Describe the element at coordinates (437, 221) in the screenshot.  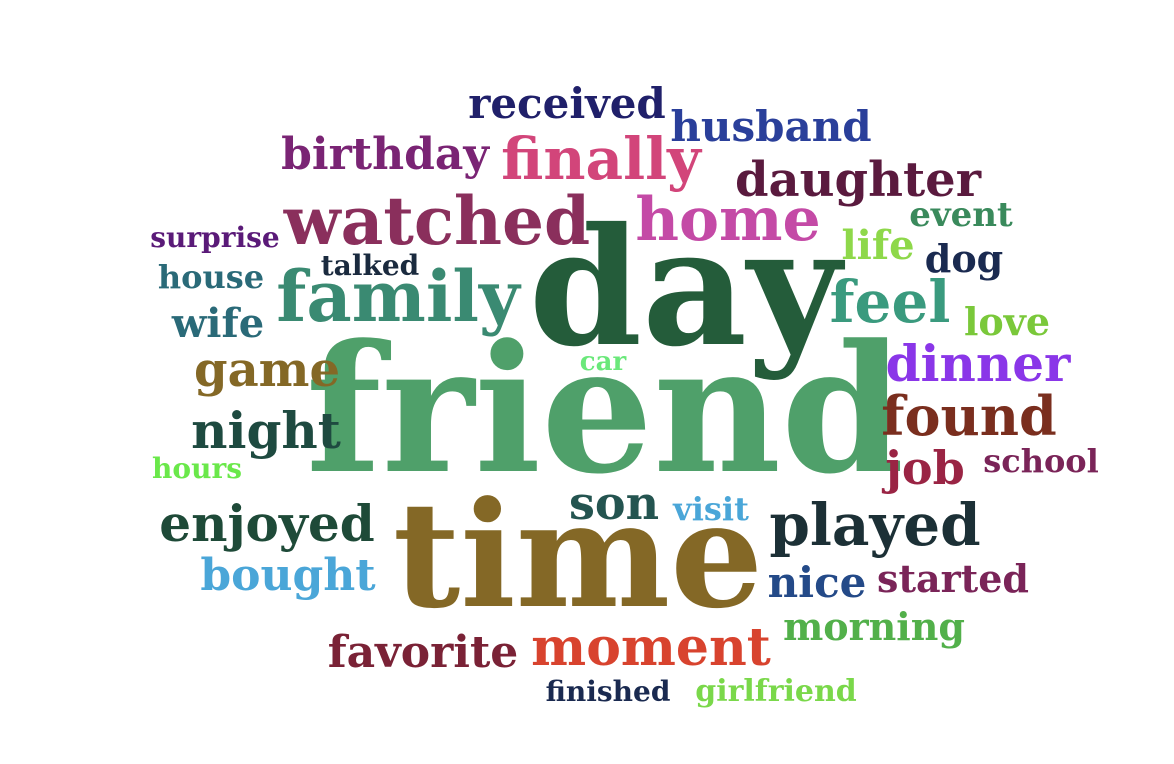
I see `word-watched: watched` at that location.